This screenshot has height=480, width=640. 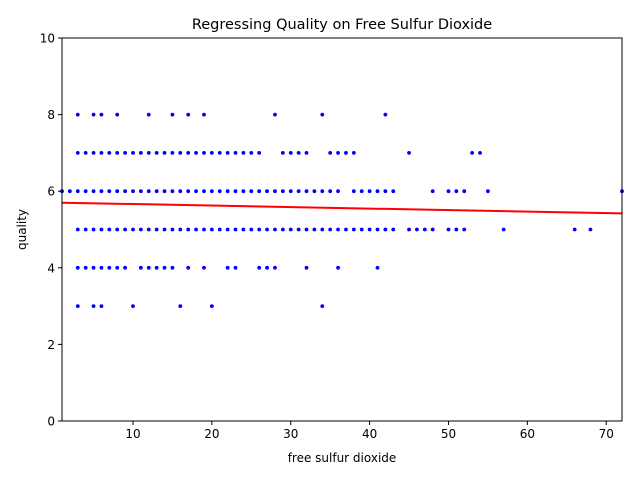 What do you see at coordinates (51, 345) in the screenshot?
I see `y-tick-label: 2` at bounding box center [51, 345].